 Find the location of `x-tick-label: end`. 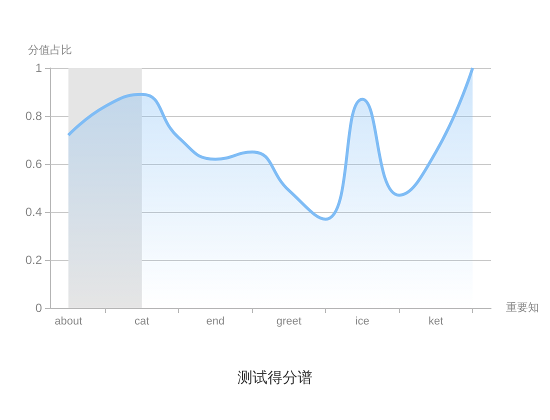

x-tick-label: end is located at coordinates (215, 322).